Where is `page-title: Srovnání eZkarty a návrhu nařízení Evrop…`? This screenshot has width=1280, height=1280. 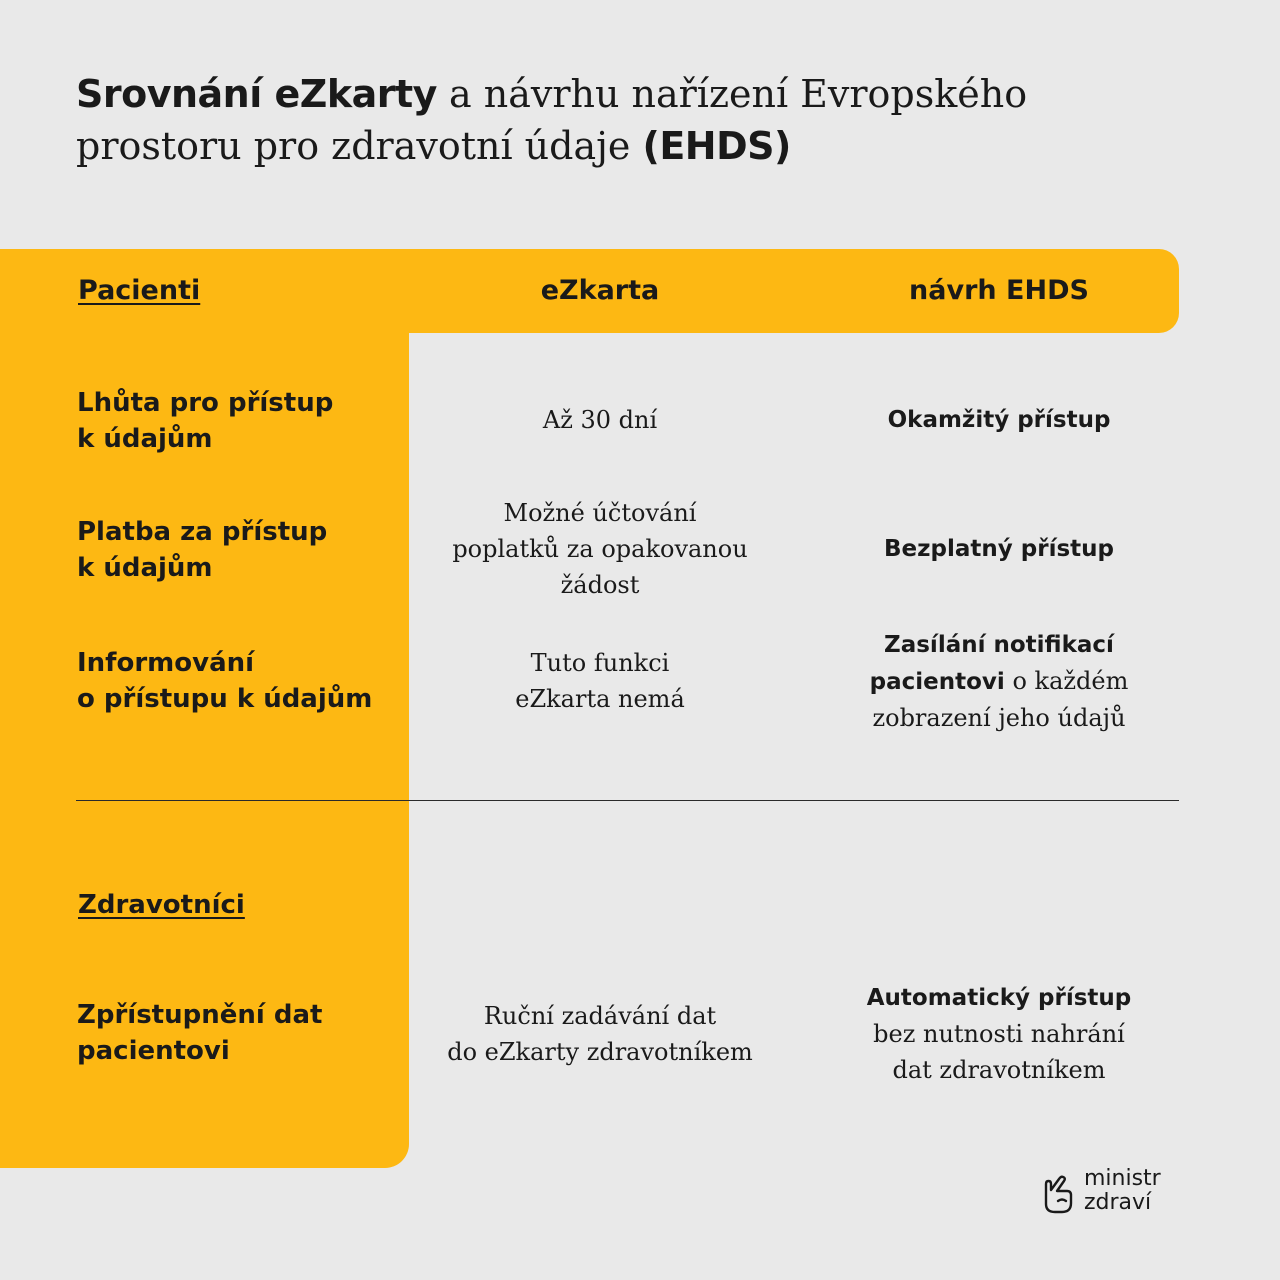 page-title: Srovnání eZkarty a návrhu nařízení Evrop… is located at coordinates (636, 120).